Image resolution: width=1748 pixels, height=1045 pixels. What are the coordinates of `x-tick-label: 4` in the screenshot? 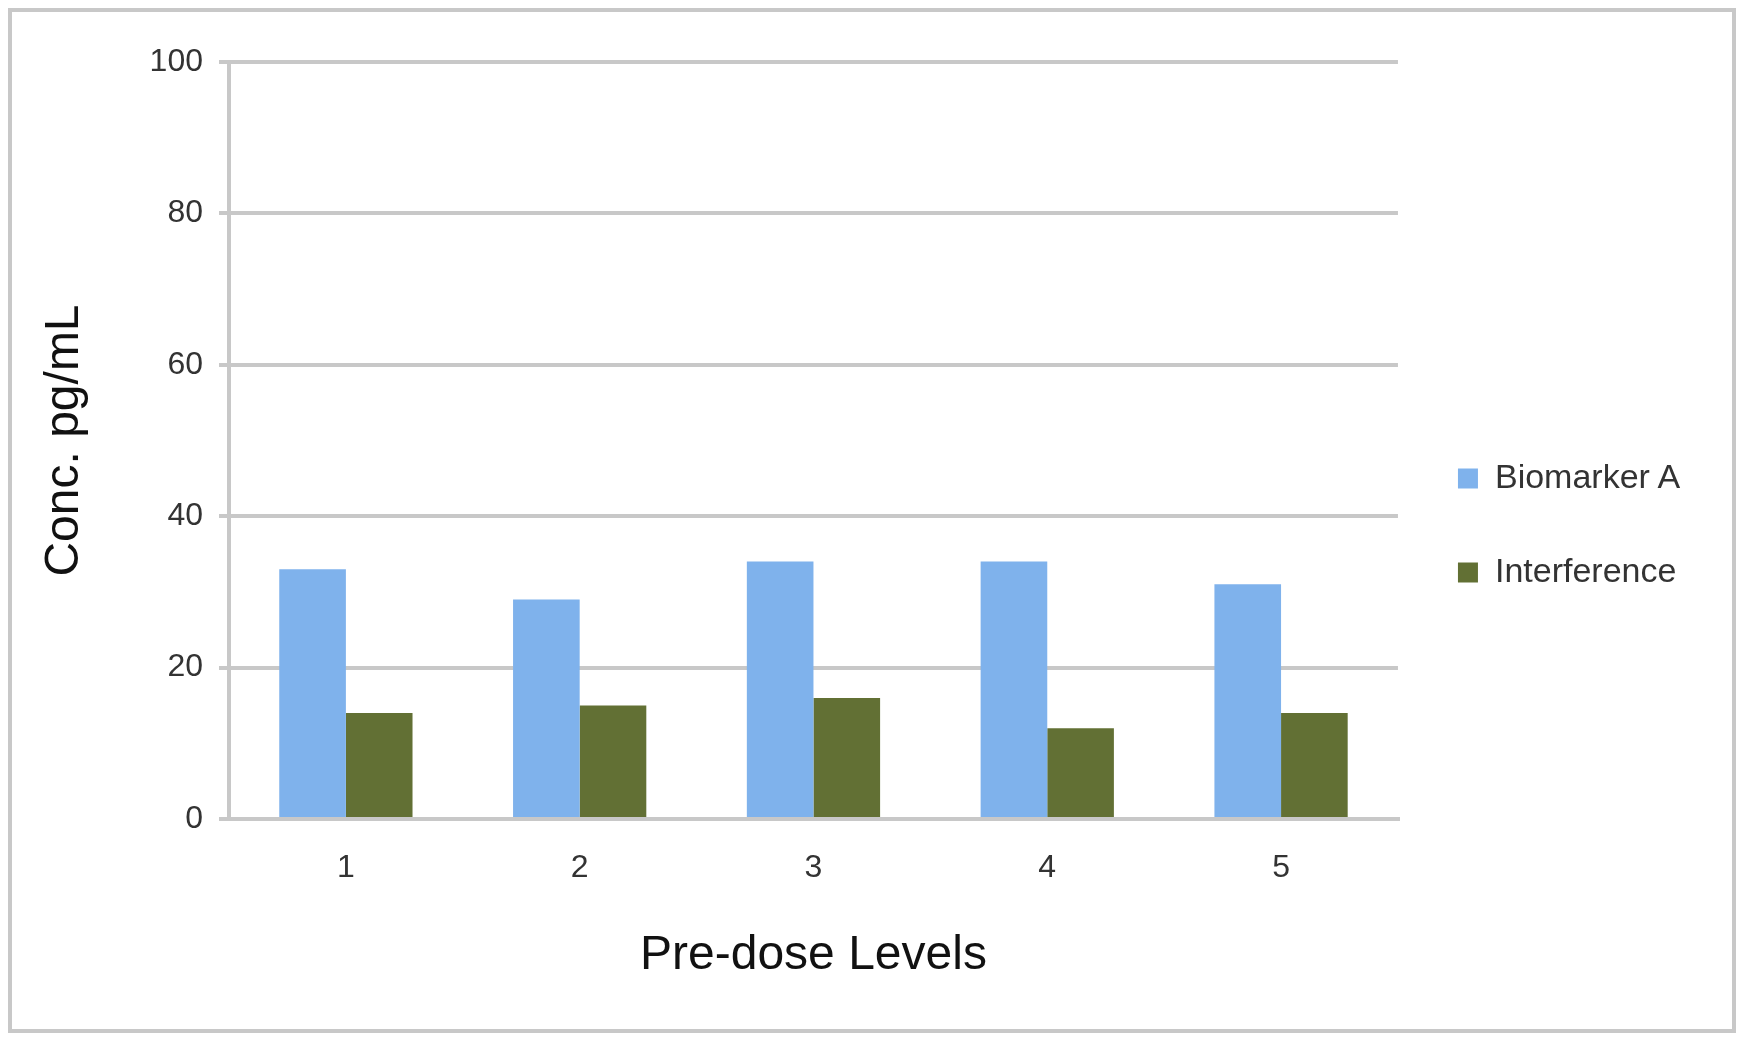 It's located at (1047, 866).